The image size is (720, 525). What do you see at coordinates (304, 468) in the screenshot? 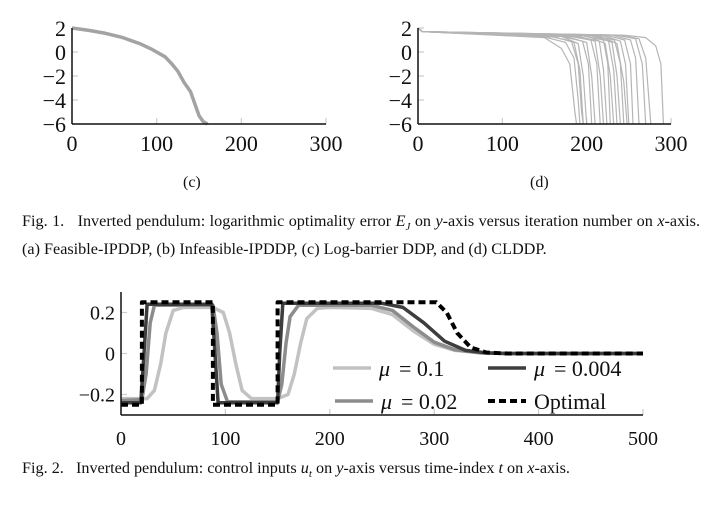
I see `caption-symbol: u` at bounding box center [304, 468].